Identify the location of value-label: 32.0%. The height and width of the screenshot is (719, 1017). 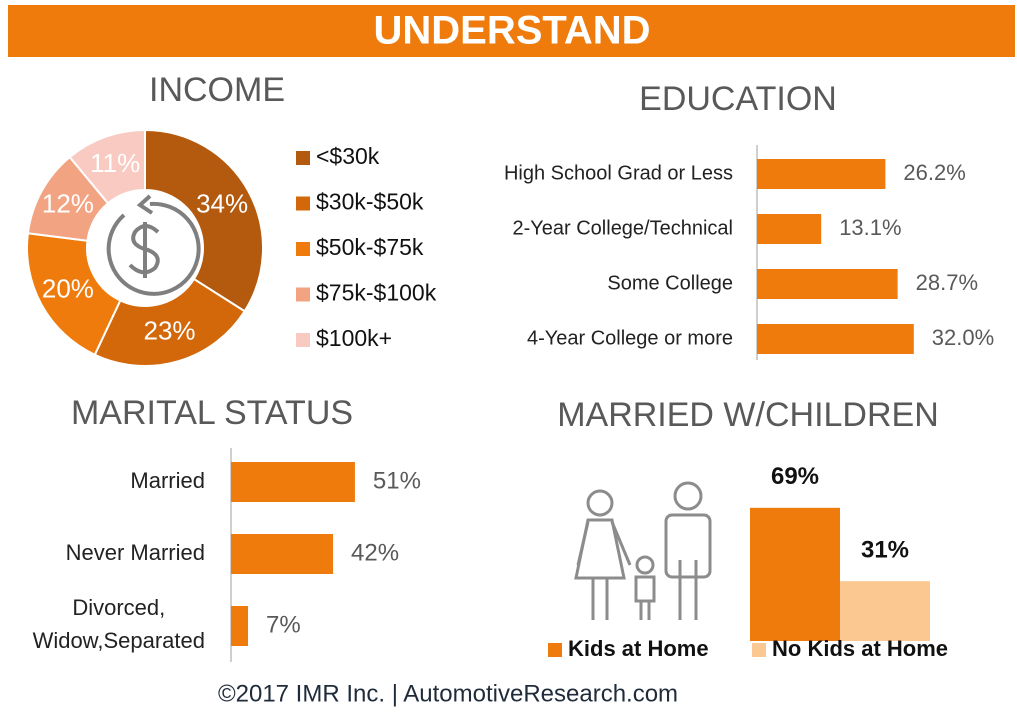
(963, 337).